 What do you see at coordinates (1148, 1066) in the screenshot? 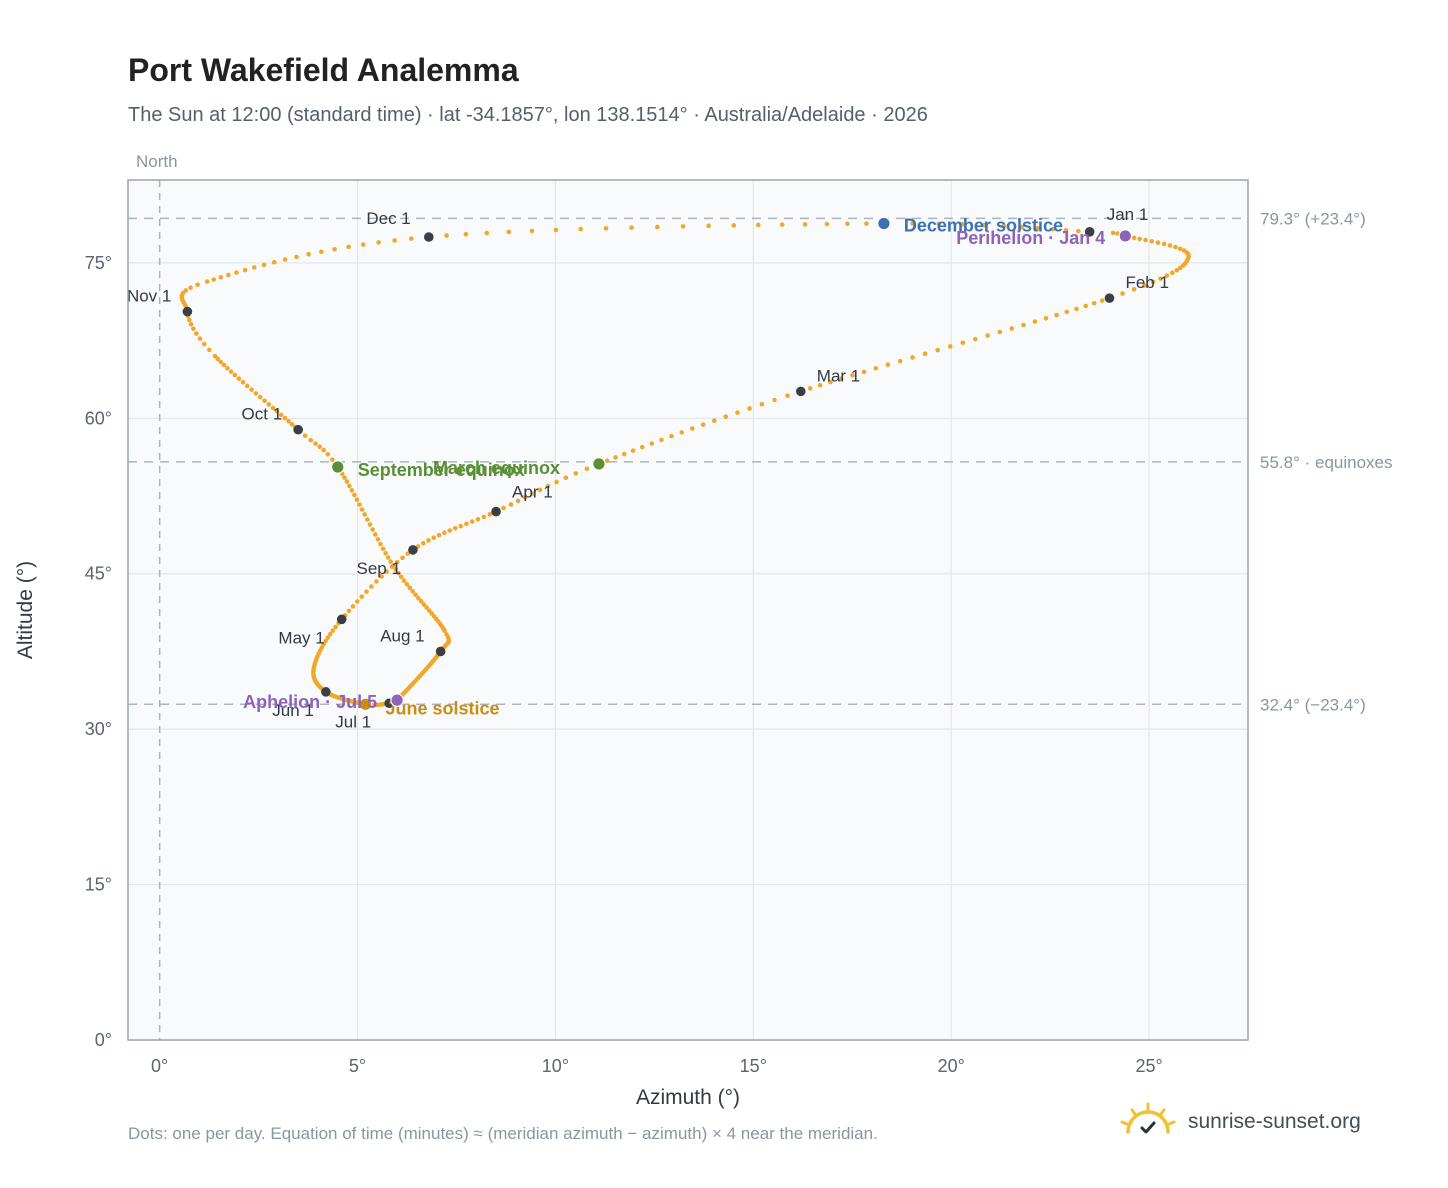
I see `x-tick-label: 25°` at bounding box center [1148, 1066].